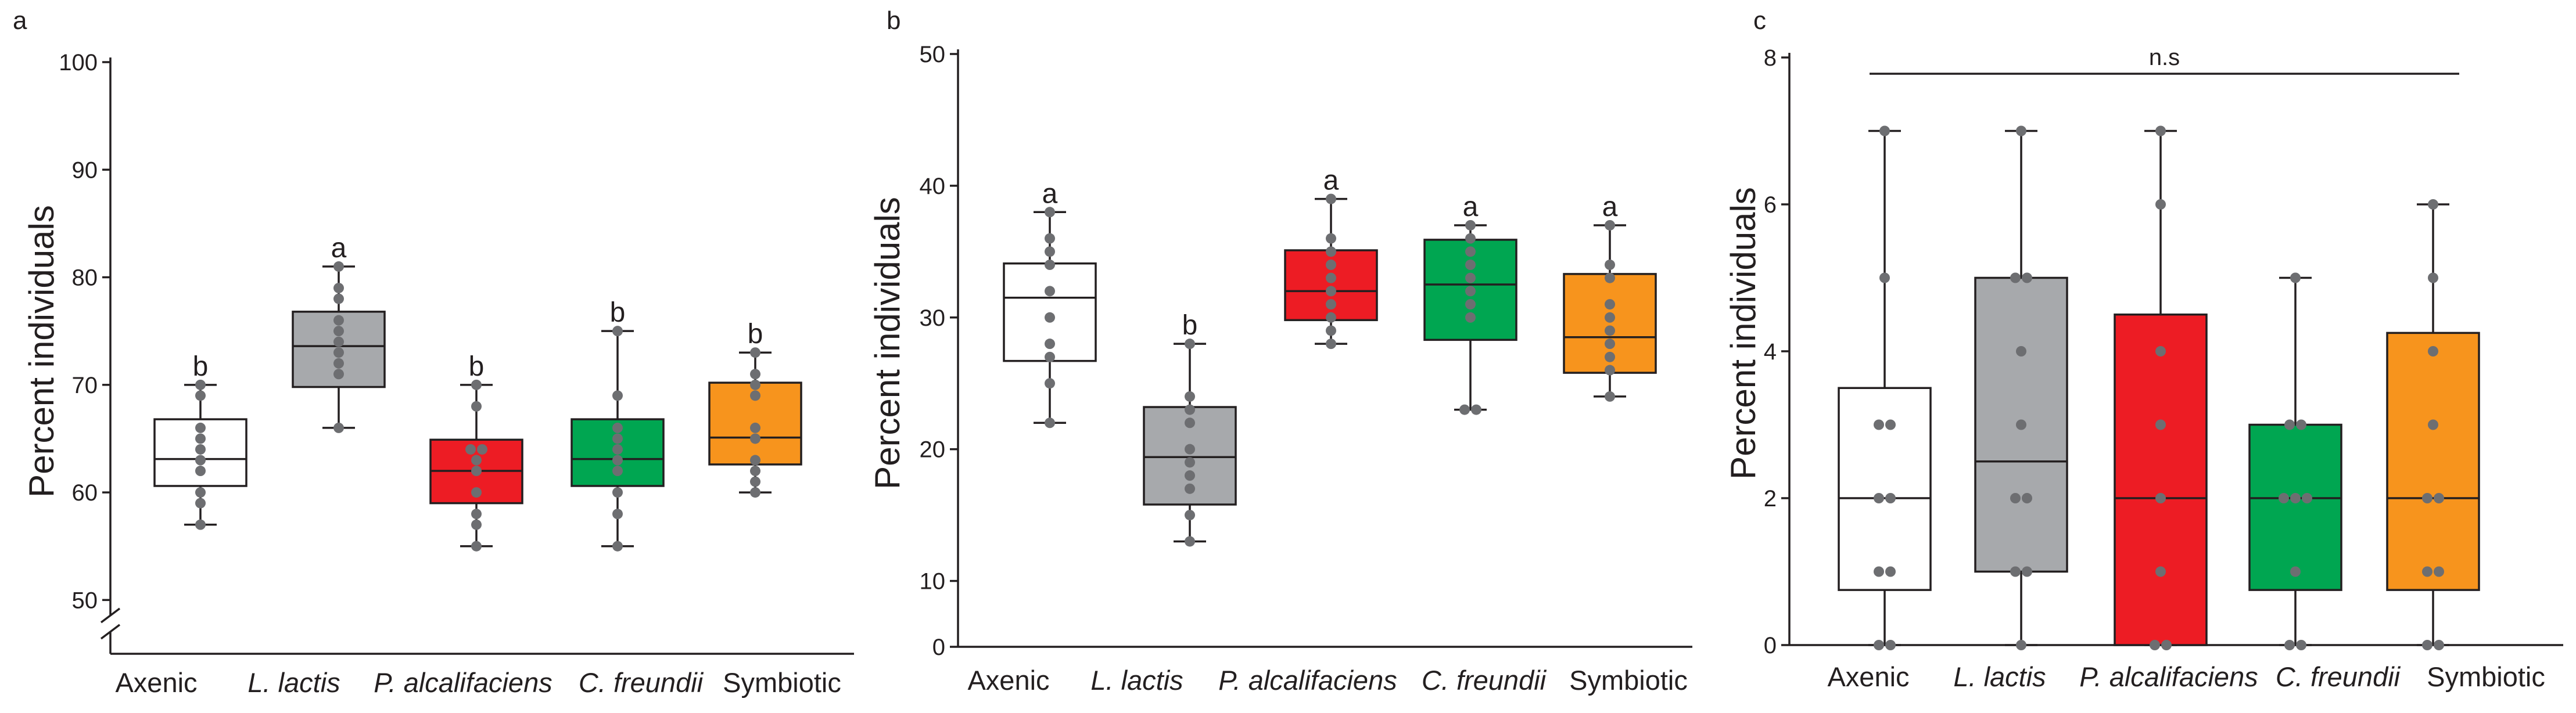 This screenshot has height=713, width=2576. I want to click on y-tick-label: 10, so click(933, 582).